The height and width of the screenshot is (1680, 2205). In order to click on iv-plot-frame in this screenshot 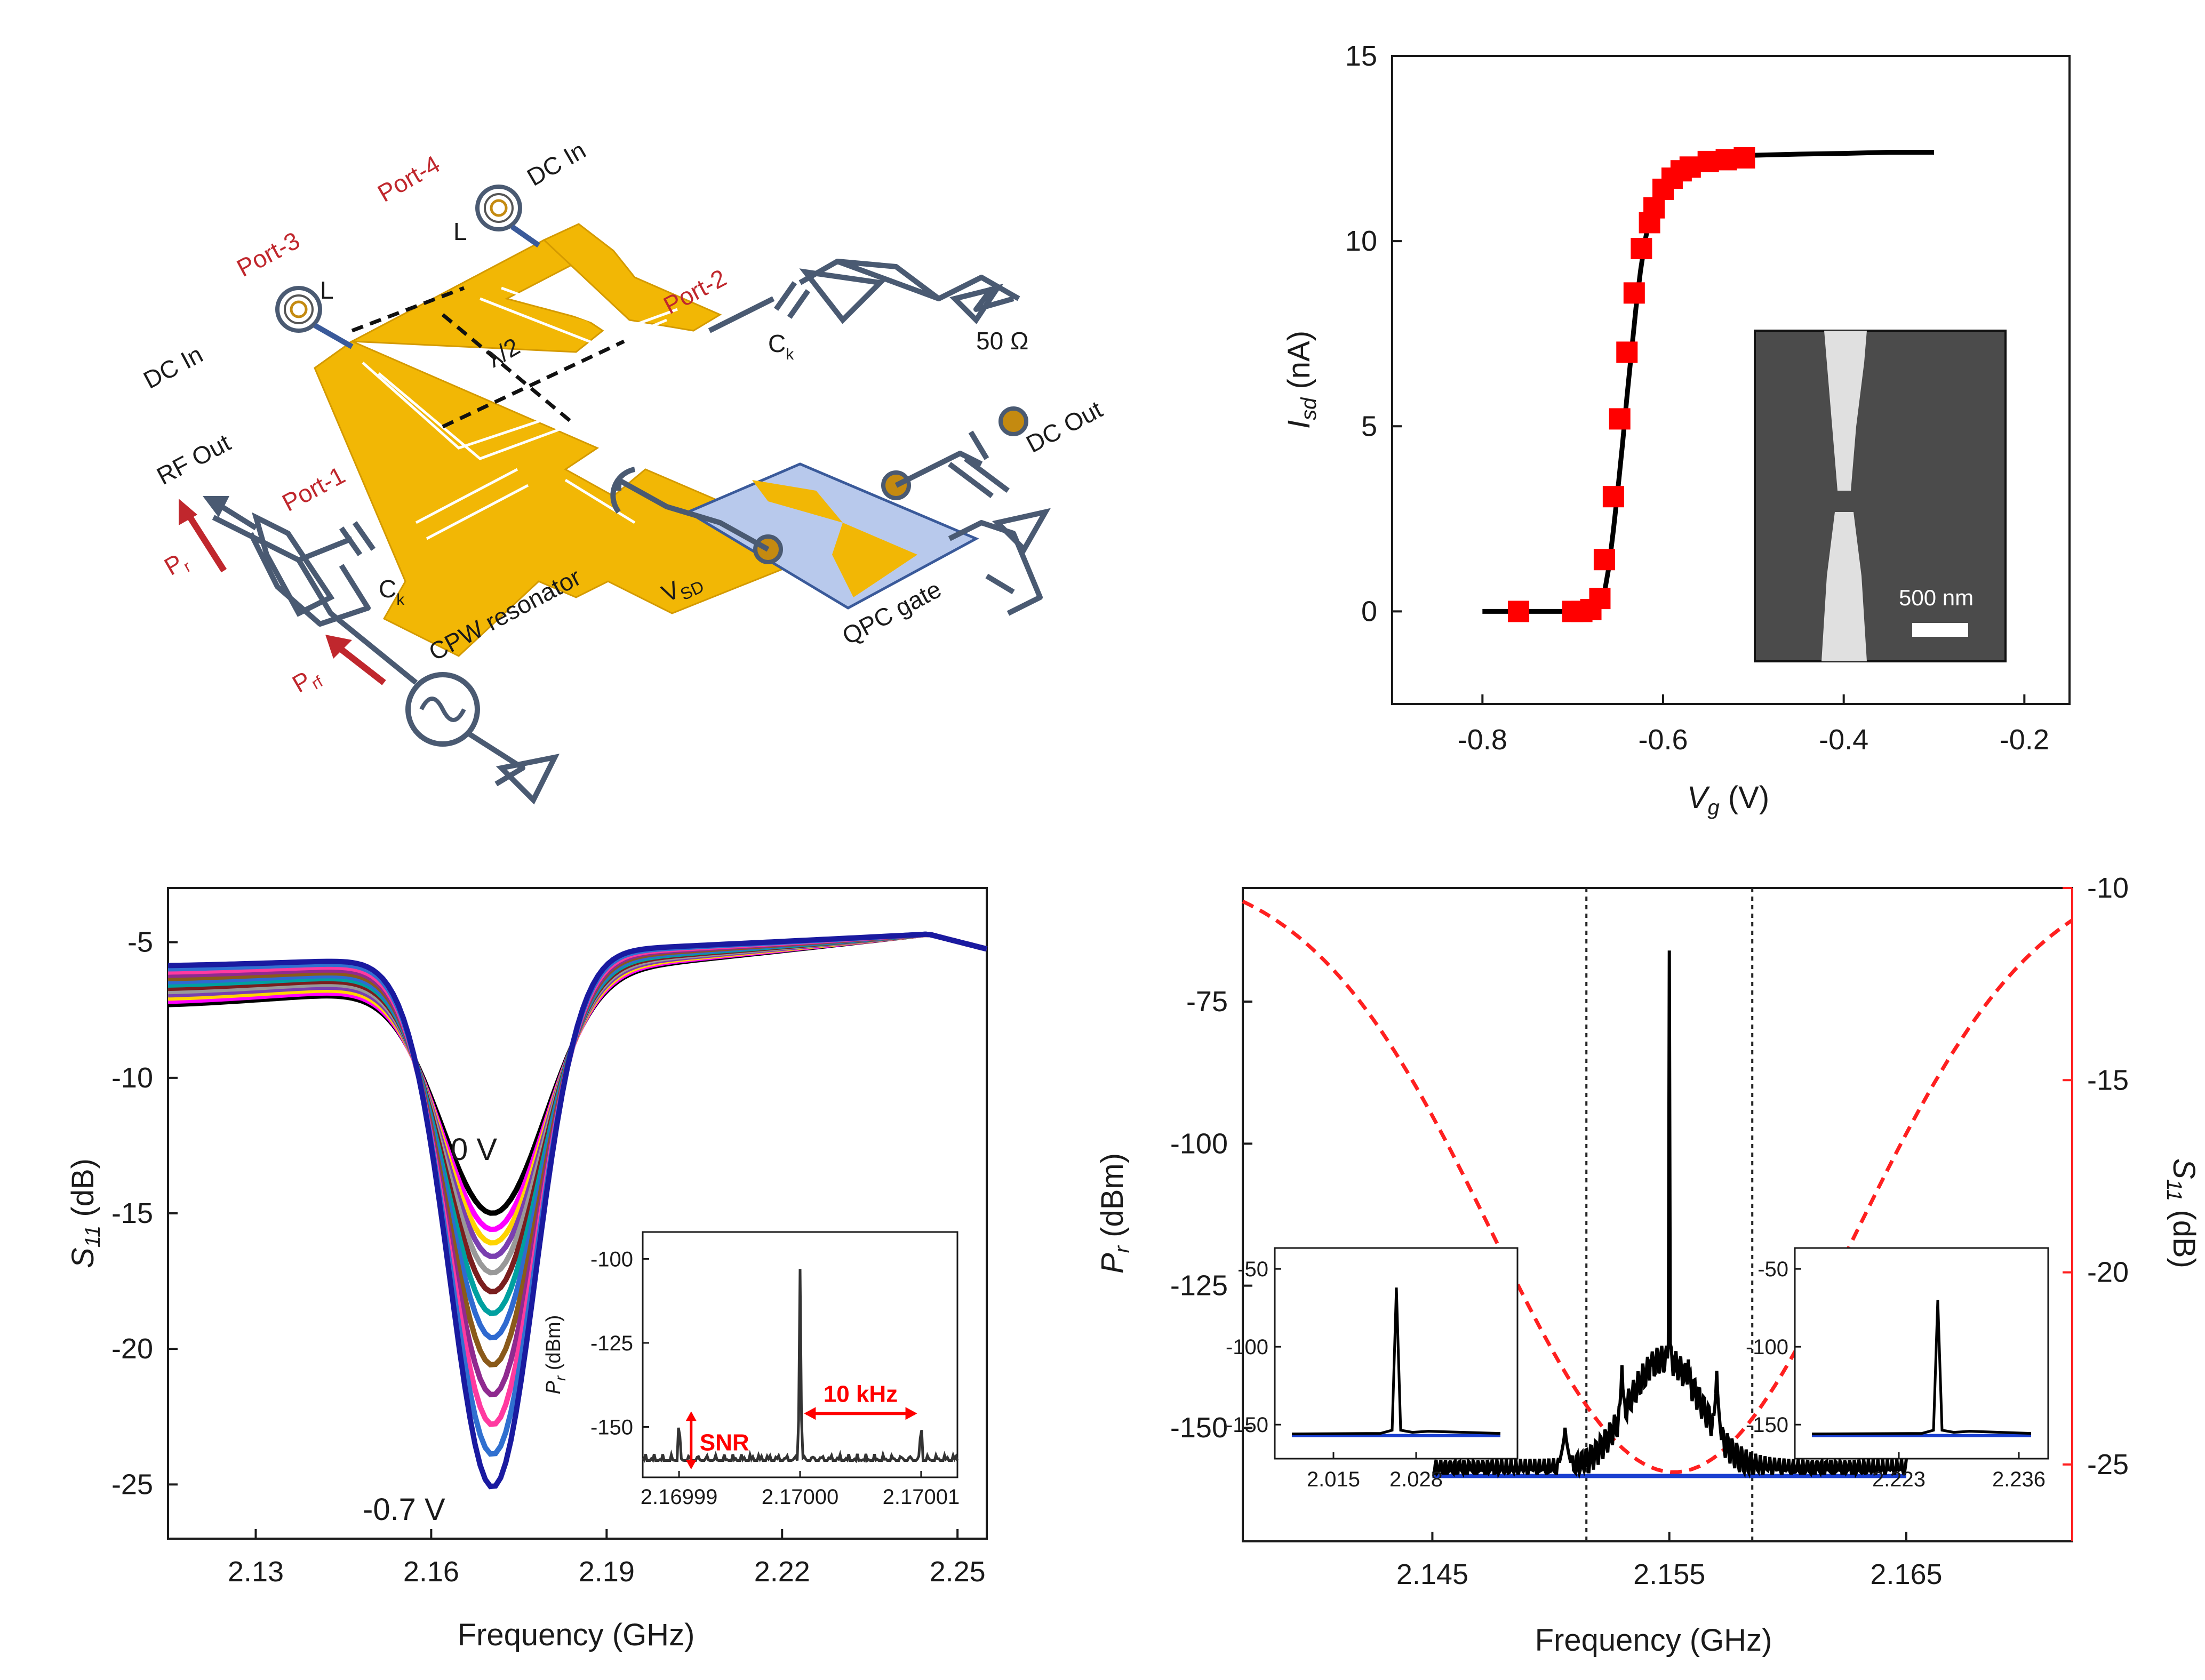, I will do `click(1731, 380)`.